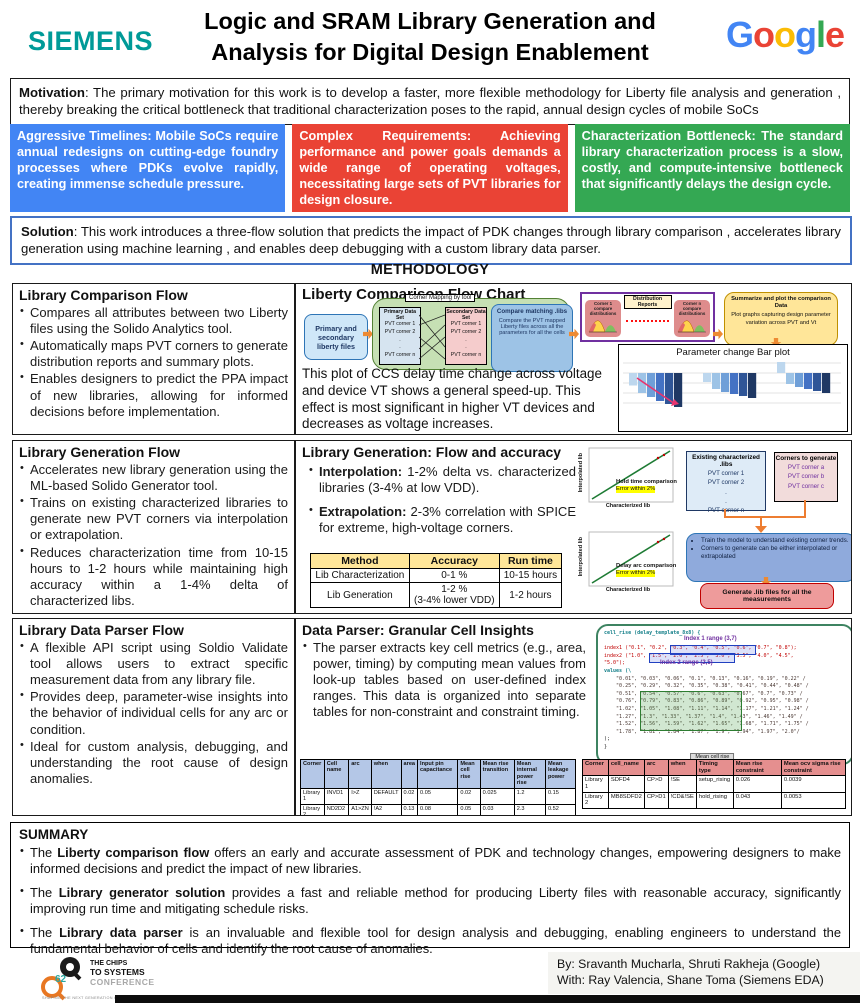 This screenshot has width=860, height=1003. I want to click on column-header: Input pin capacitance, so click(438, 774).